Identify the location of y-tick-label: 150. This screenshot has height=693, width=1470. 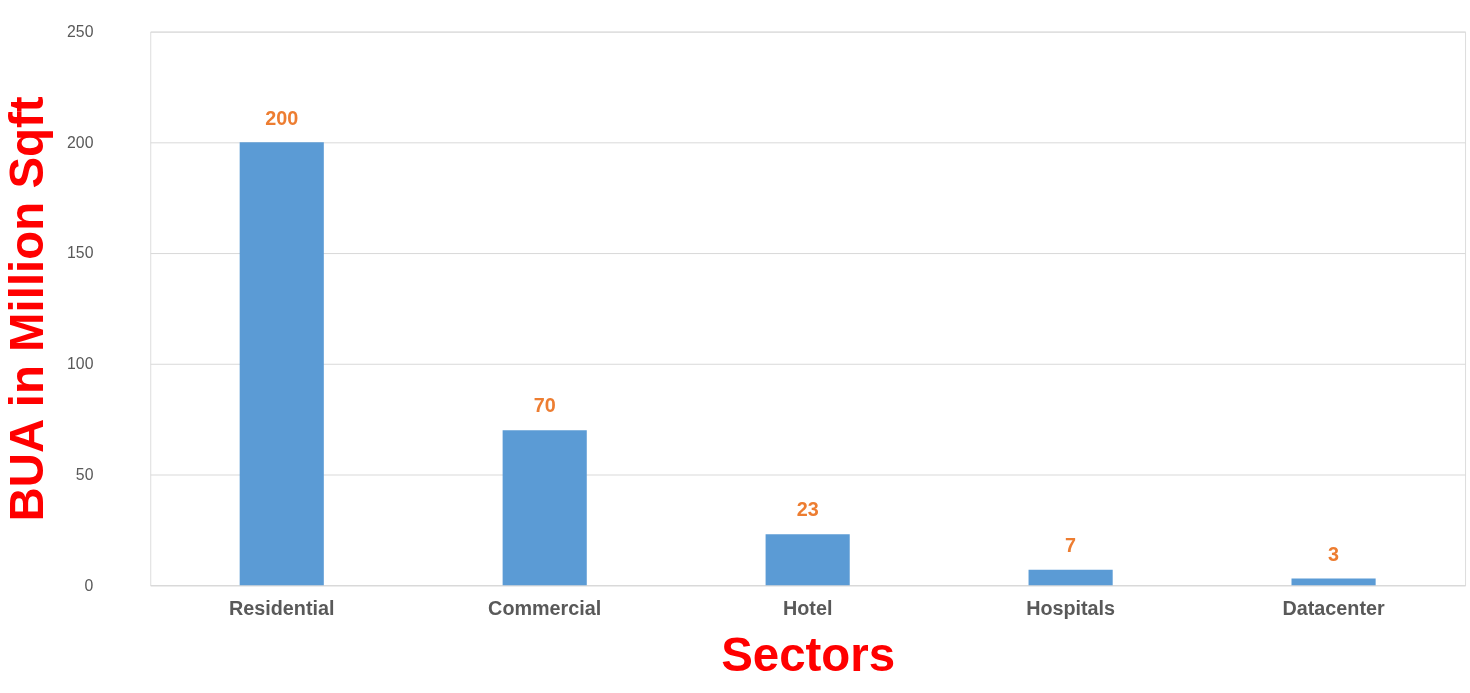
(80, 253).